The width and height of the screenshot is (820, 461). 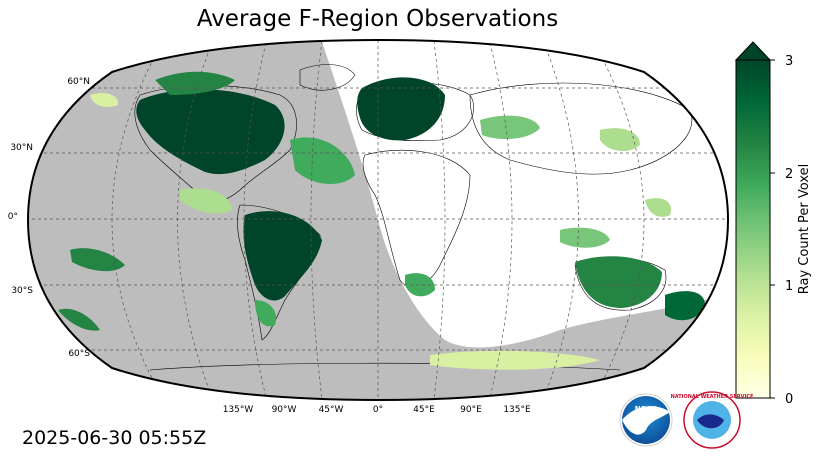 What do you see at coordinates (517, 410) in the screenshot?
I see `lon-label-135e: 135°E` at bounding box center [517, 410].